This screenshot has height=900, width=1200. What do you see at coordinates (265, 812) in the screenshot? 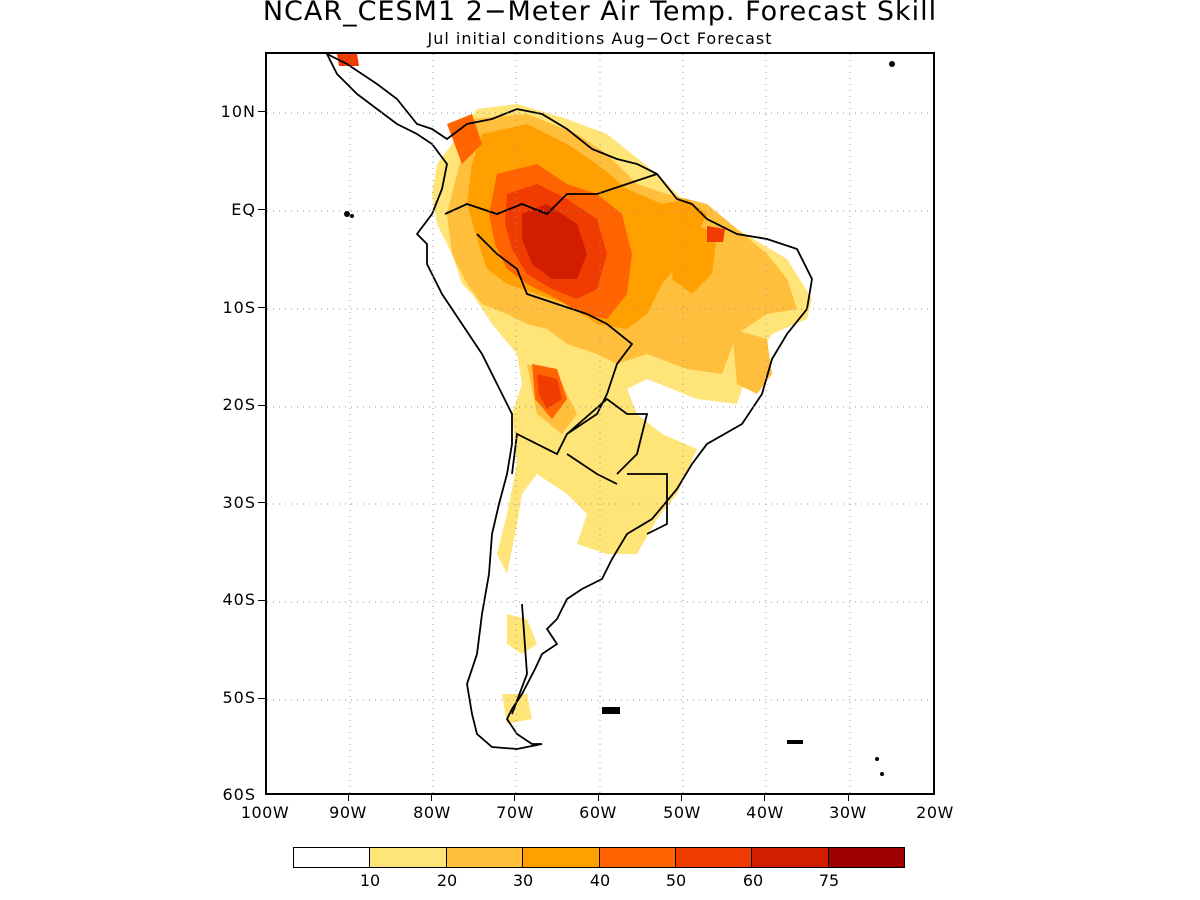
I see `lon-label-100w: 100W` at bounding box center [265, 812].